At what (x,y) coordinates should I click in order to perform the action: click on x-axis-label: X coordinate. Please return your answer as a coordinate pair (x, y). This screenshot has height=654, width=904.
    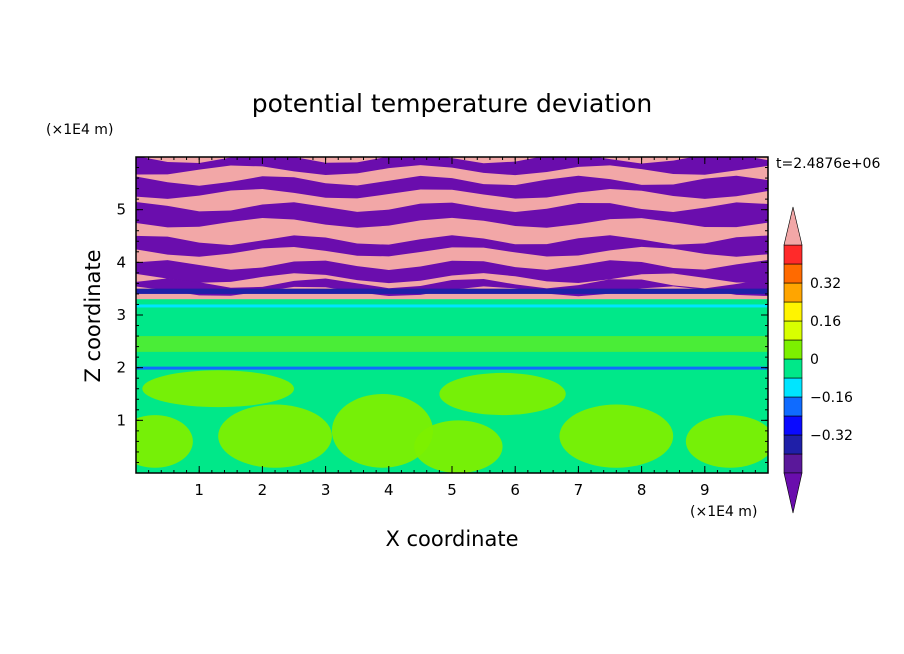
    Looking at the image, I should click on (451, 539).